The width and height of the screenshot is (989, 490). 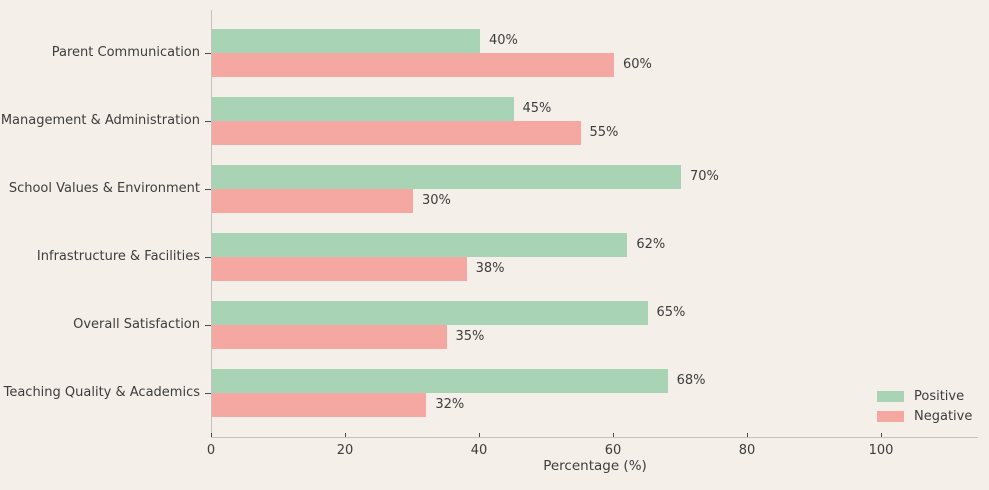 What do you see at coordinates (890, 416) in the screenshot?
I see `legend-swatch-negative-icon` at bounding box center [890, 416].